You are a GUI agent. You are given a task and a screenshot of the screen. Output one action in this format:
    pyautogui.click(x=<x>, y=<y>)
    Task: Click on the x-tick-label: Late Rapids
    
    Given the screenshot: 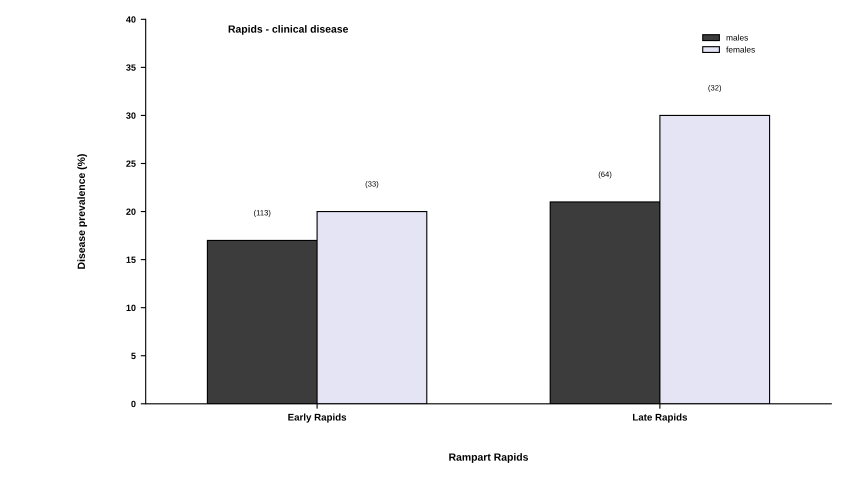 What is the action you would take?
    pyautogui.click(x=660, y=418)
    